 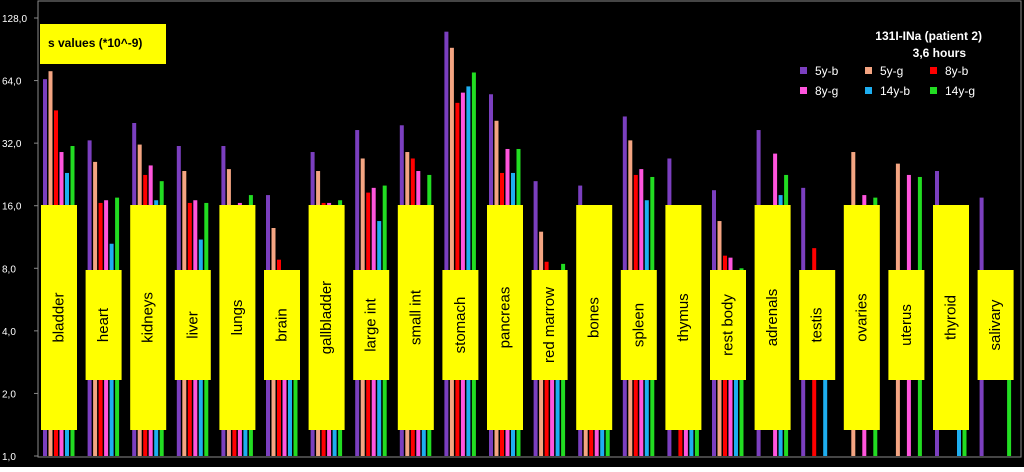 What do you see at coordinates (891, 71) in the screenshot?
I see `legend-label: 5y-g` at bounding box center [891, 71].